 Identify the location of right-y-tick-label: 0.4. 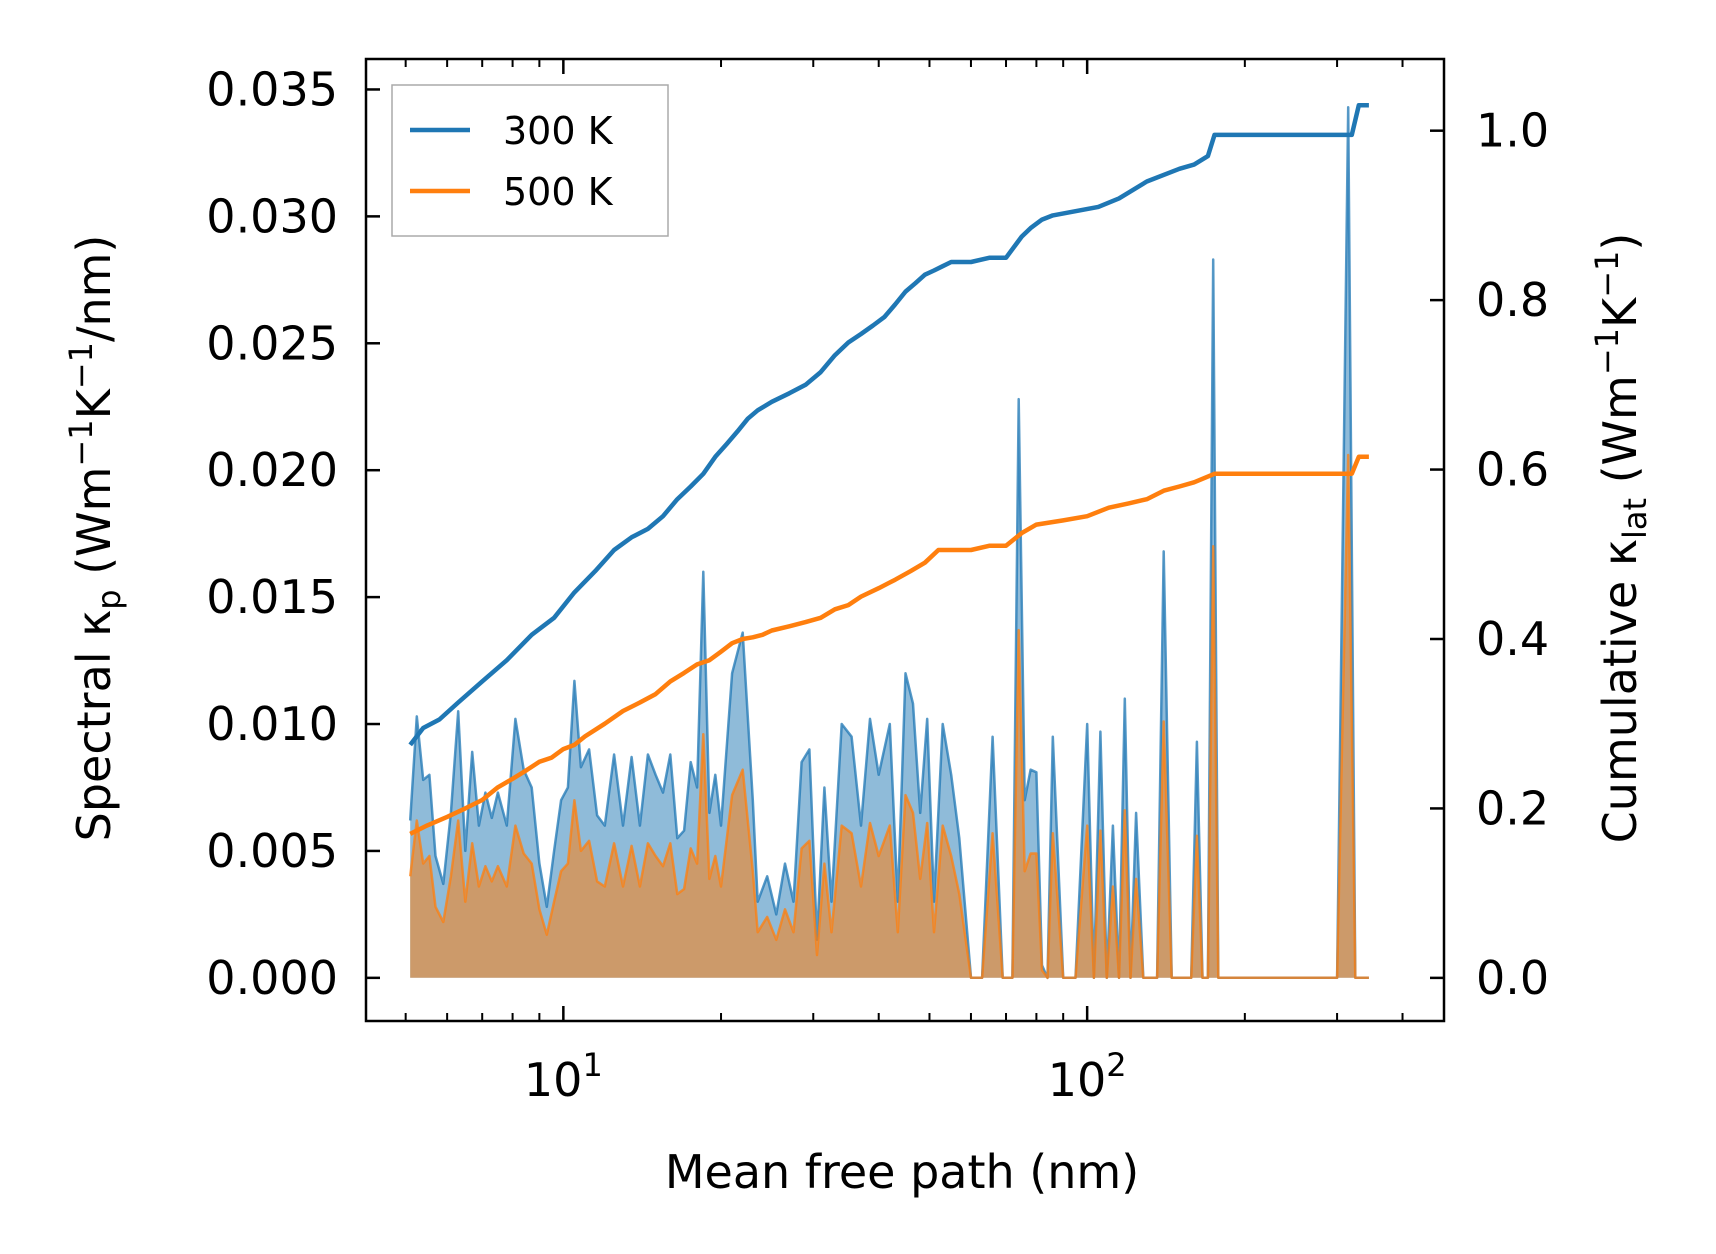
(1512, 639).